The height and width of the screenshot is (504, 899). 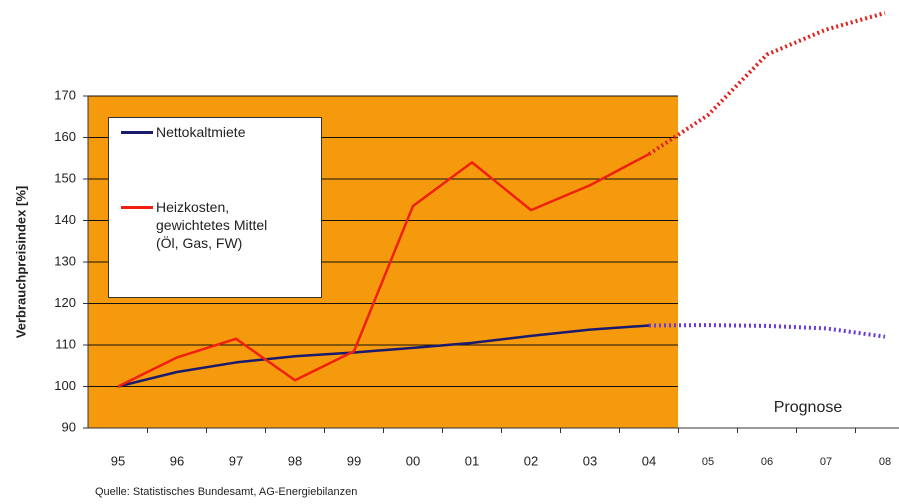 I want to click on y-tick-label: 170, so click(x=65, y=94).